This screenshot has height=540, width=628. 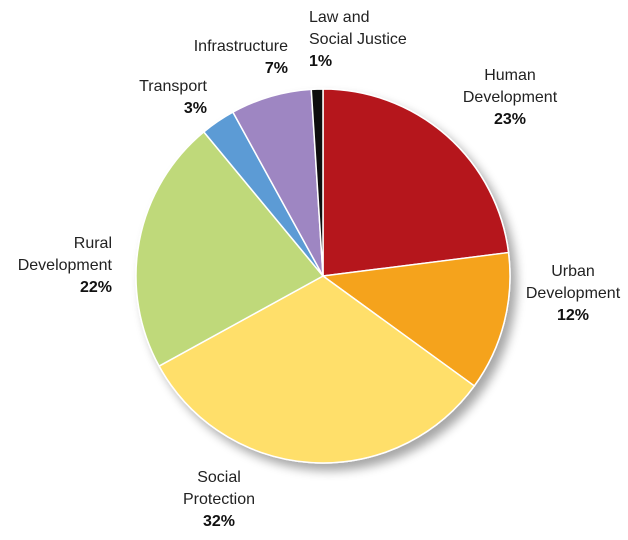 I want to click on slice-label-text: Social, so click(x=219, y=477).